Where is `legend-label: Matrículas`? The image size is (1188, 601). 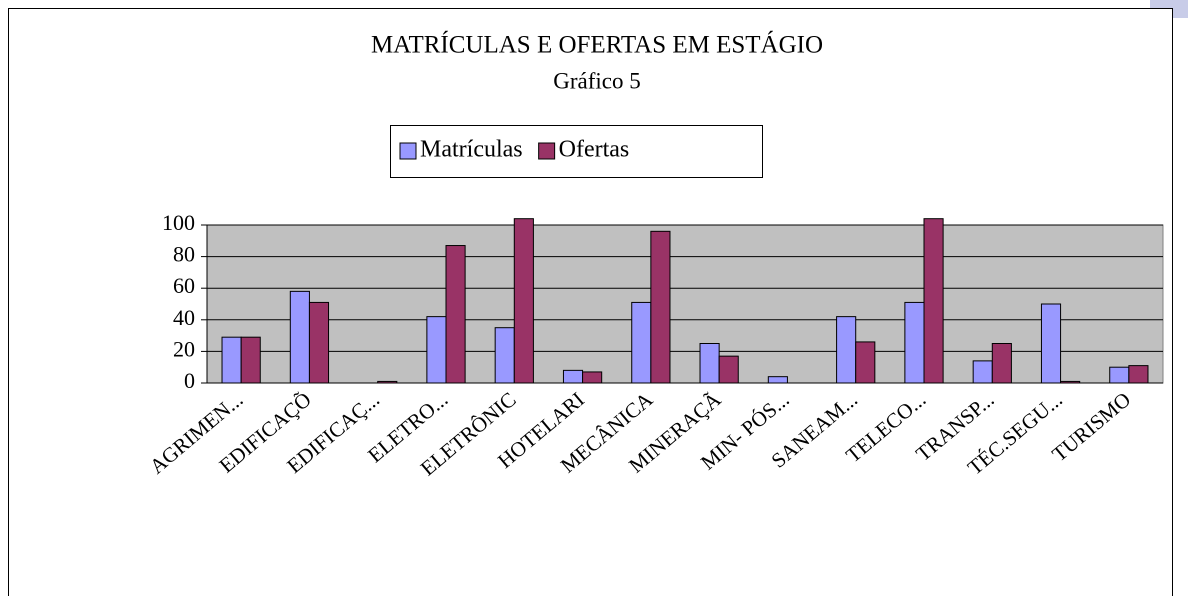
legend-label: Matrículas is located at coordinates (471, 150).